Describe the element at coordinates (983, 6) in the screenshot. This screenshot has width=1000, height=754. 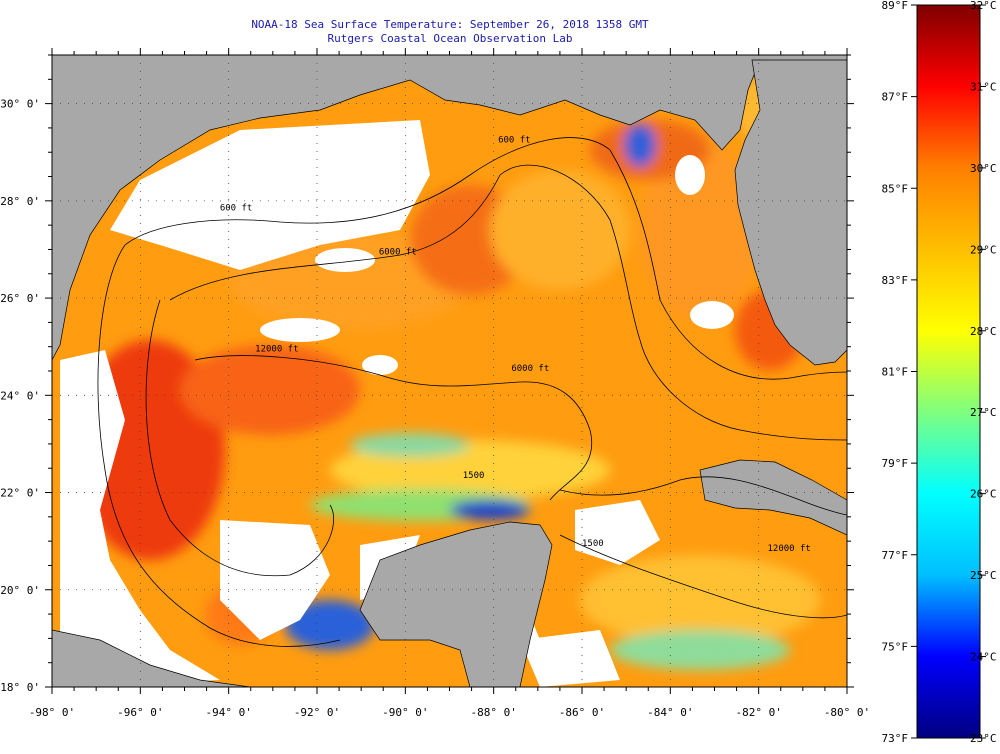
I see `celsius-label: 32°C` at that location.